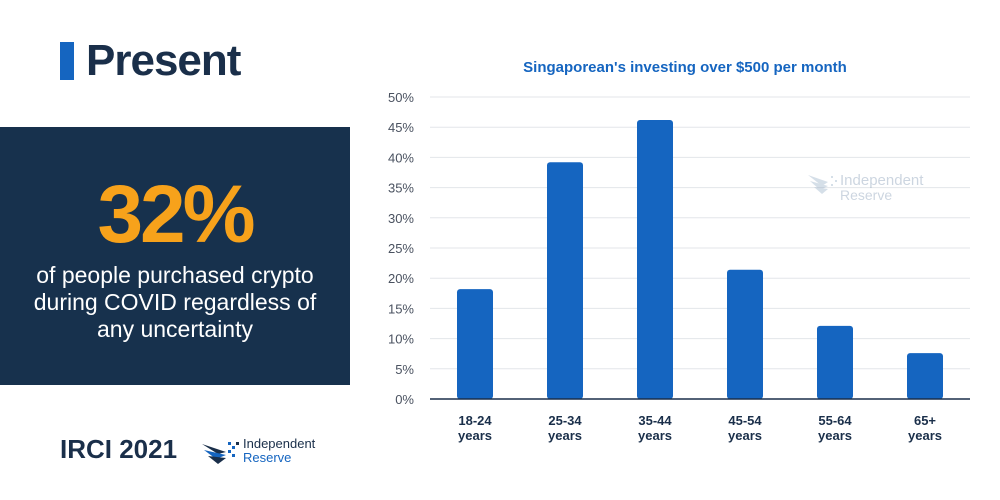 This screenshot has height=500, width=1000. I want to click on y-tick-label: 45%, so click(401, 127).